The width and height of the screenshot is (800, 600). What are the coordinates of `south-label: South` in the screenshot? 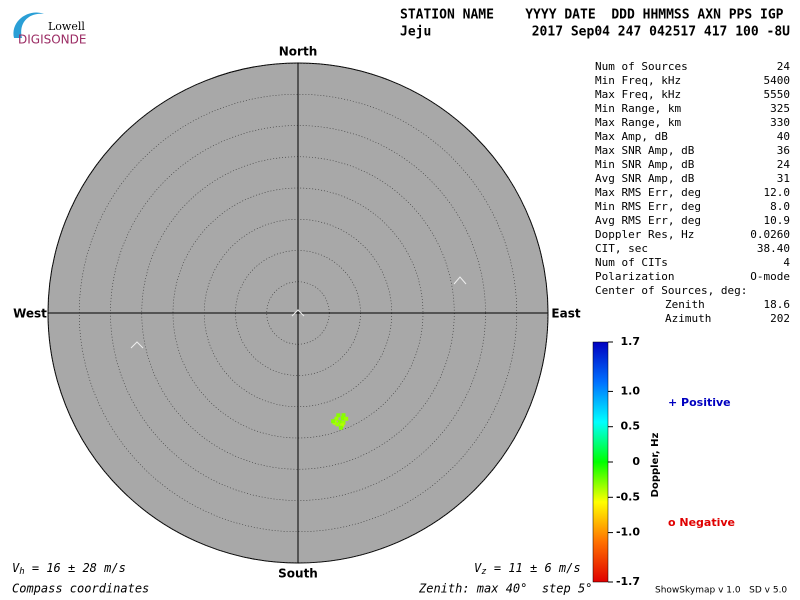 It's located at (298, 574).